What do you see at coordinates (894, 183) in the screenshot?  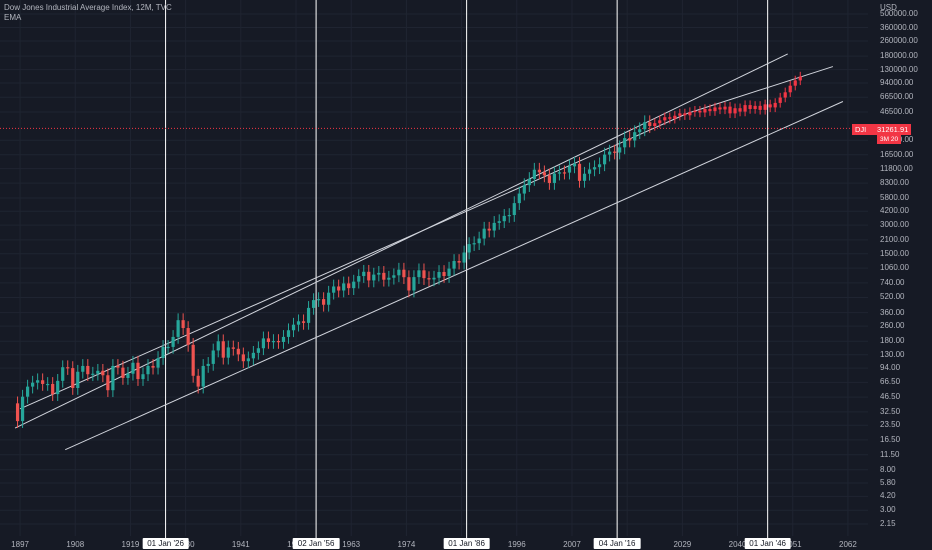 I see `price-axis-label-11: 8300.00` at bounding box center [894, 183].